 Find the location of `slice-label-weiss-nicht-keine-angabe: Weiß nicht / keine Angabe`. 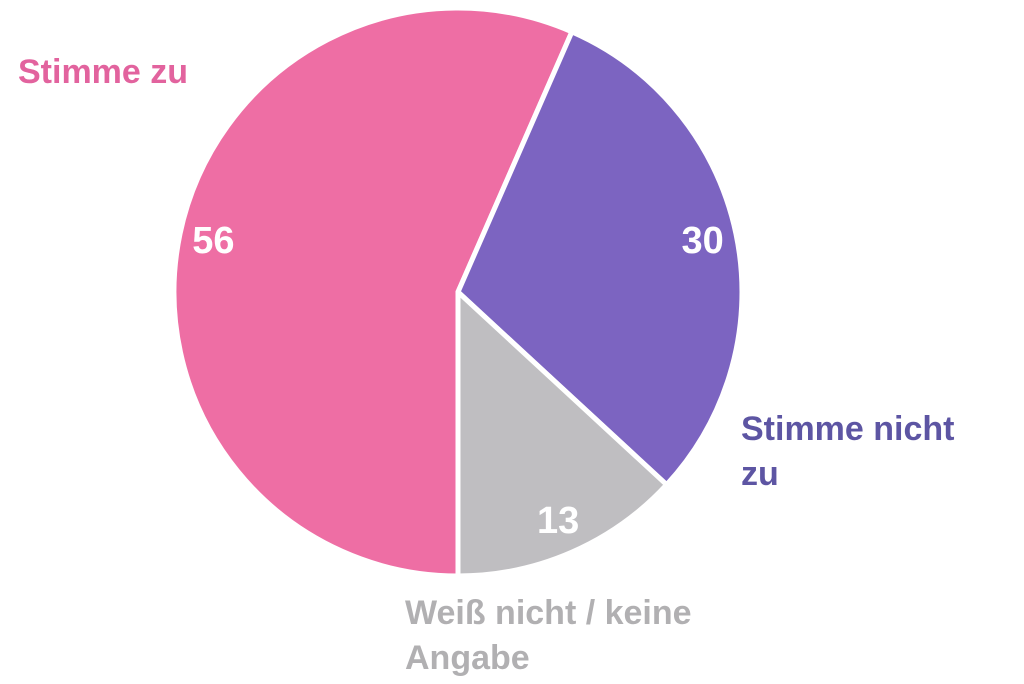

slice-label-weiss-nicht-keine-angabe: Weiß nicht / keine Angabe is located at coordinates (548, 635).